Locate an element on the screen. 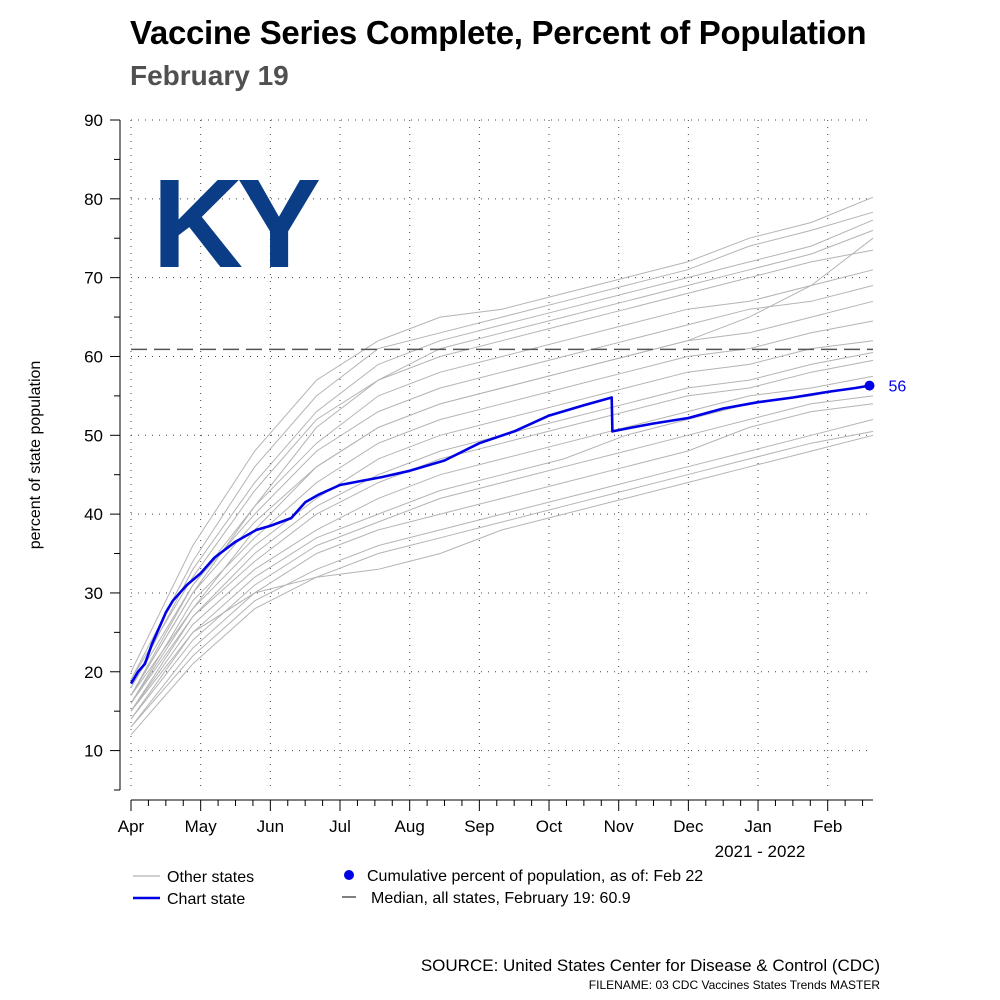 This screenshot has width=1000, height=1000. legend-median-label: Median, all states, February 19: 60.9 is located at coordinates (501, 898).